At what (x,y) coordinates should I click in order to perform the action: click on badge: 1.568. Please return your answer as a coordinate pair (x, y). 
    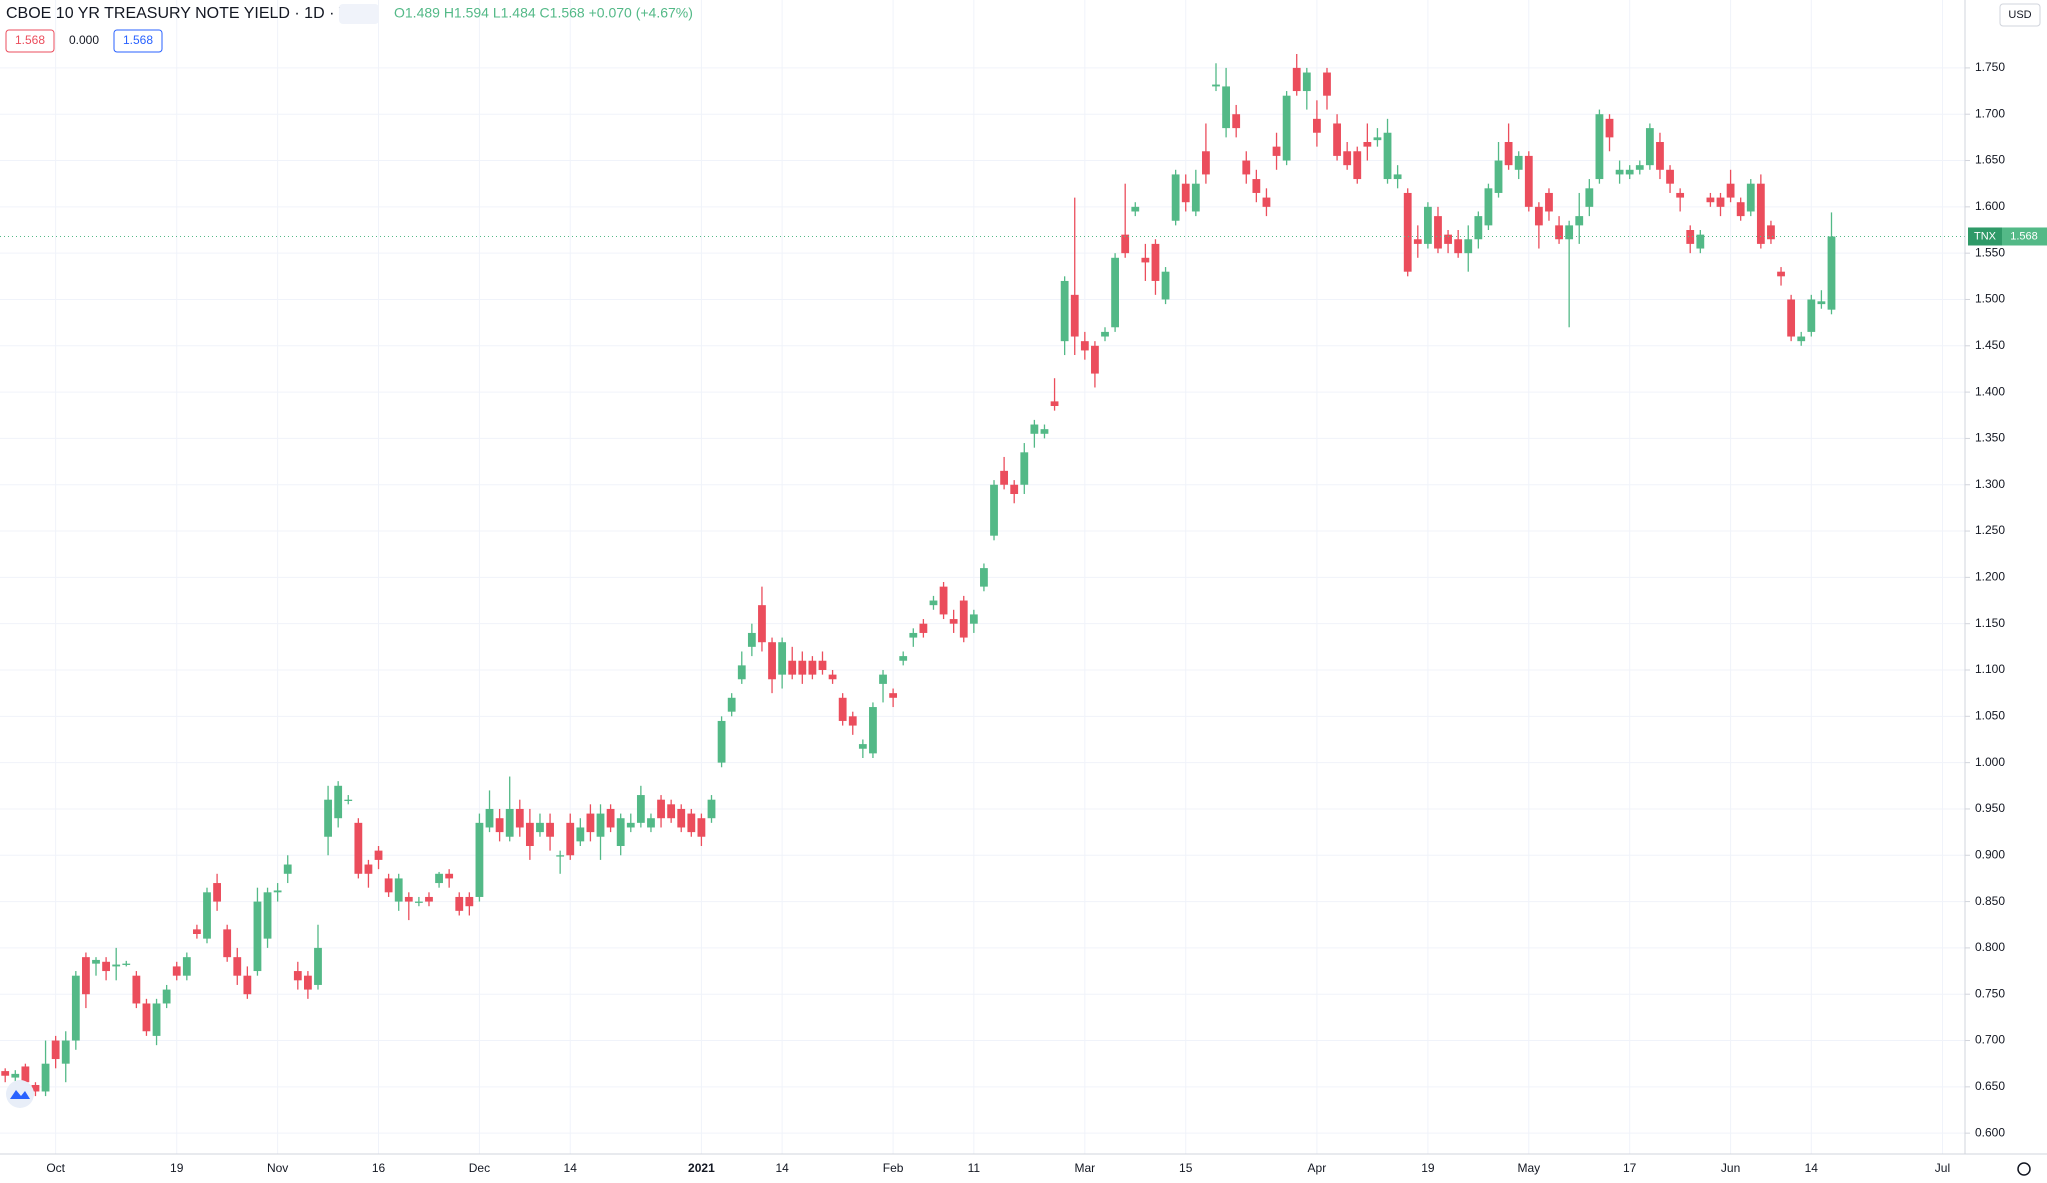
    Looking at the image, I should click on (30, 40).